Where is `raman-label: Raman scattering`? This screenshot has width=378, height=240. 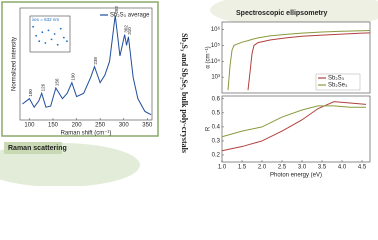
raman-label: Raman scattering is located at coordinates (37, 148).